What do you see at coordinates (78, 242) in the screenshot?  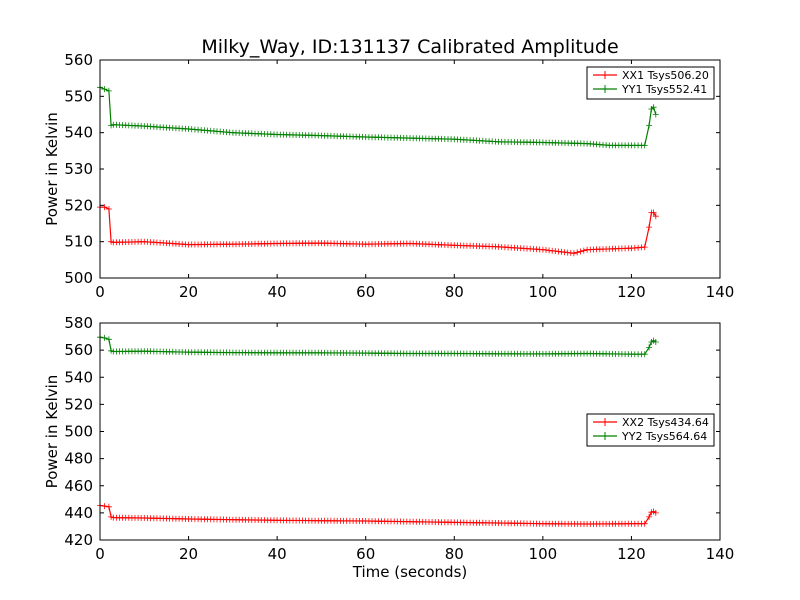 I see `y-tick-label: 510` at bounding box center [78, 242].